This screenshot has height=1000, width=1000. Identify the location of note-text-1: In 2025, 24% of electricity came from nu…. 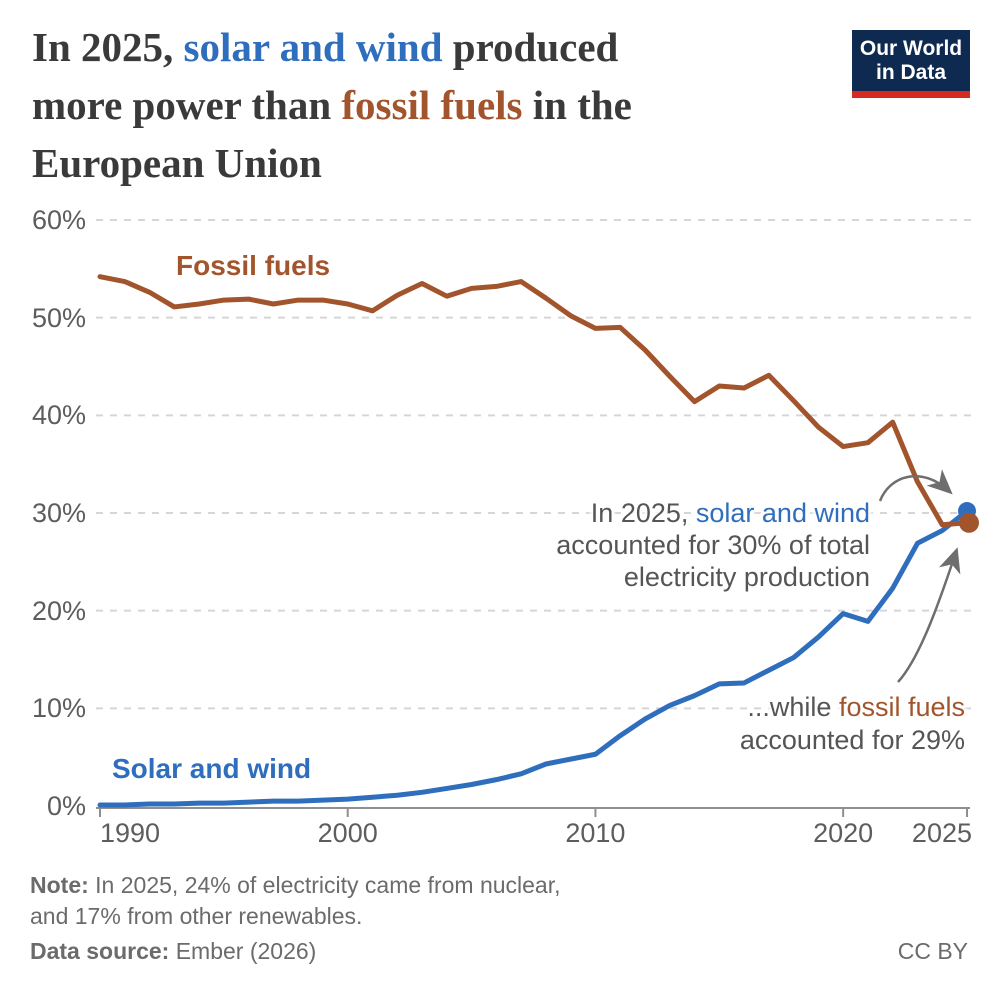
(324, 885).